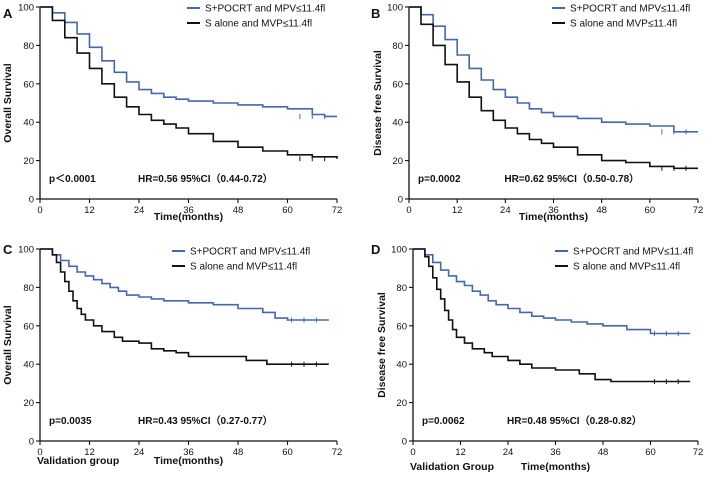 This screenshot has height=481, width=708. Describe the element at coordinates (574, 420) in the screenshot. I see `hazard-ratio-text: HR=0.48 95%CI（0.28-0.82）` at that location.